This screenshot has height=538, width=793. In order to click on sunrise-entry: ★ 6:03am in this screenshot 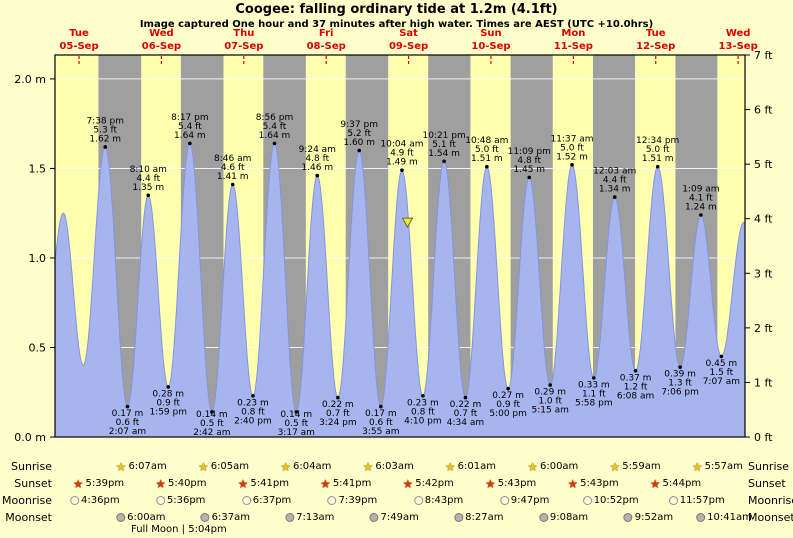, I will do `click(388, 466)`.